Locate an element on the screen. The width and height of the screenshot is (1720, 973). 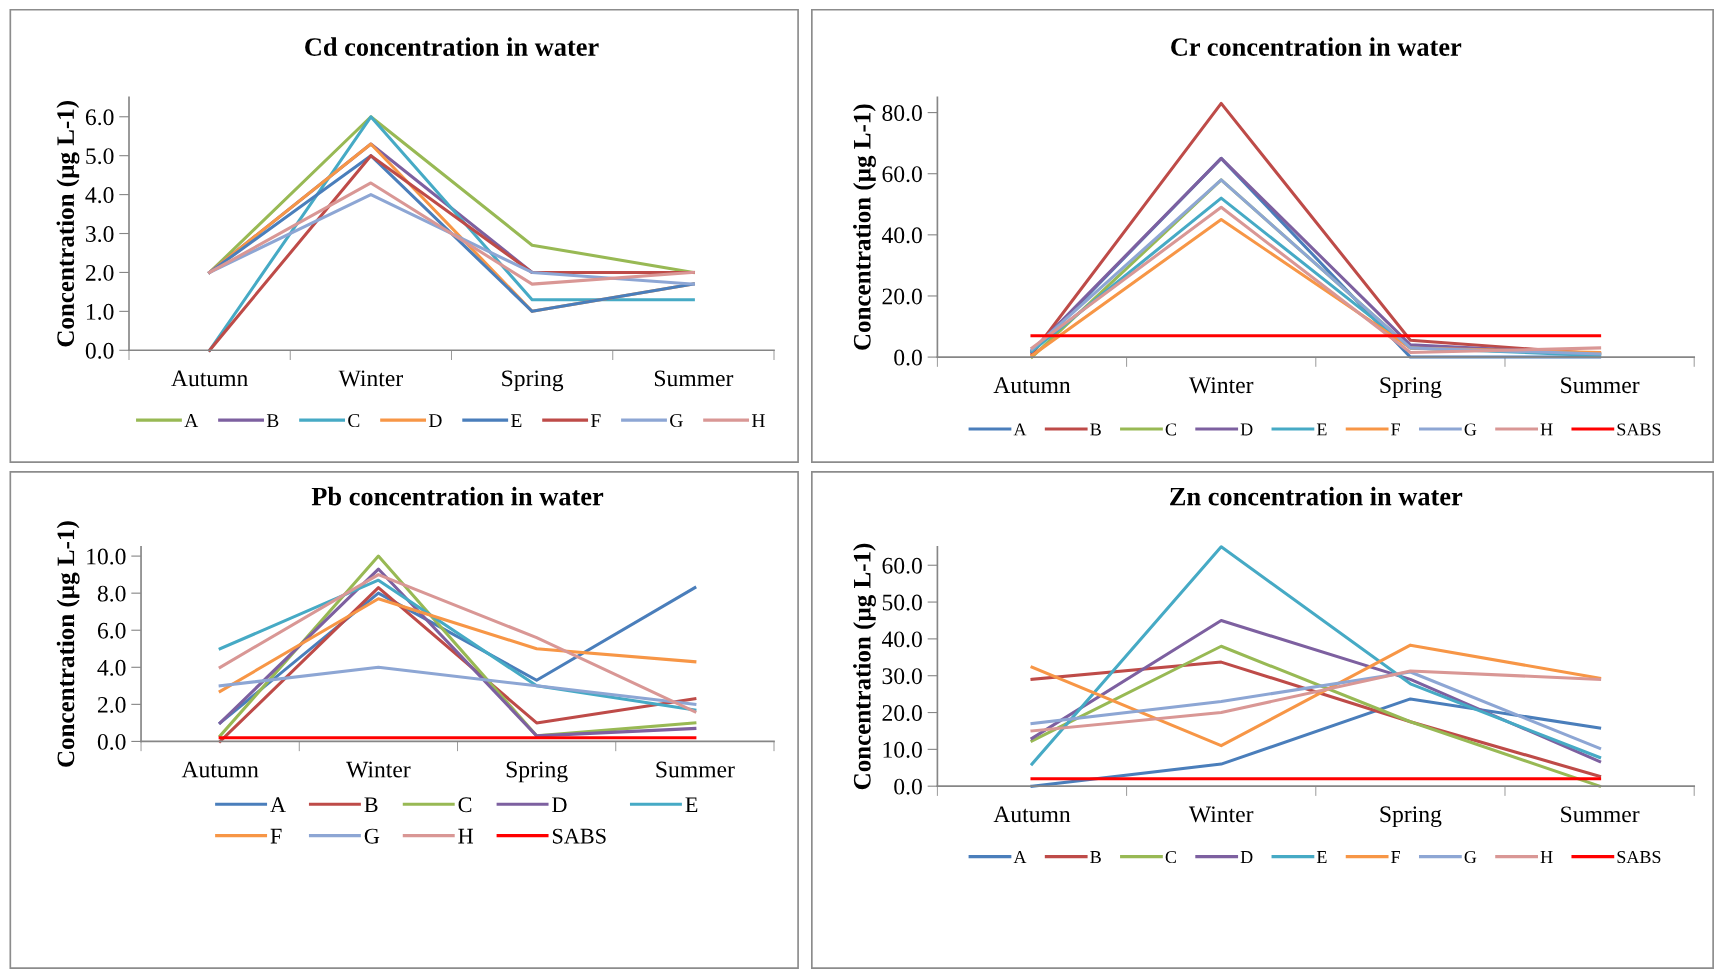
y-tick-label: 80.0 is located at coordinates (902, 113).